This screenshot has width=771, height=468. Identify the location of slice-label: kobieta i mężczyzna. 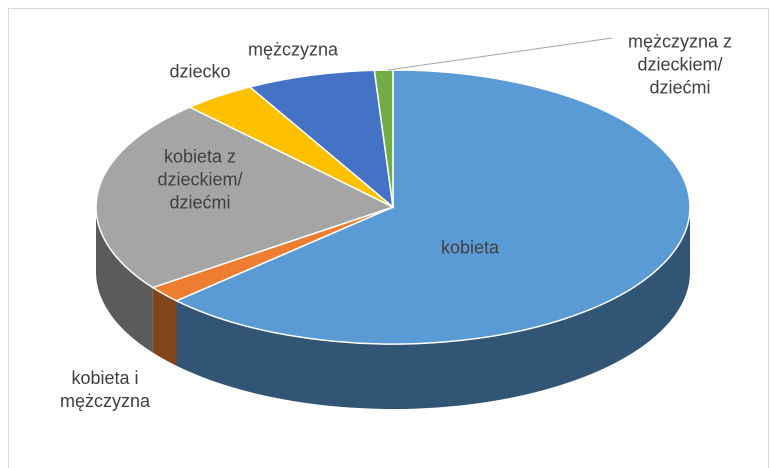
(105, 389).